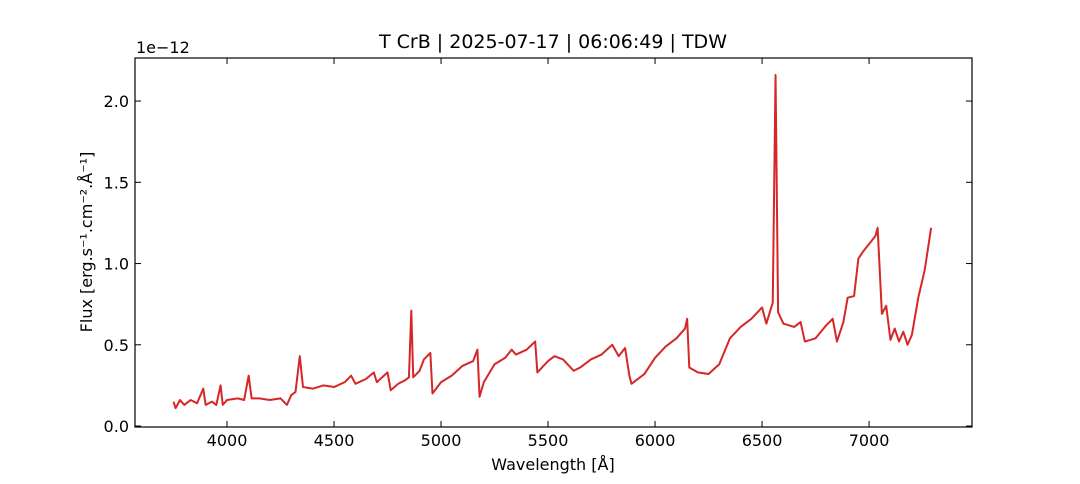  What do you see at coordinates (227, 440) in the screenshot?
I see `x-tick-label: 4000` at bounding box center [227, 440].